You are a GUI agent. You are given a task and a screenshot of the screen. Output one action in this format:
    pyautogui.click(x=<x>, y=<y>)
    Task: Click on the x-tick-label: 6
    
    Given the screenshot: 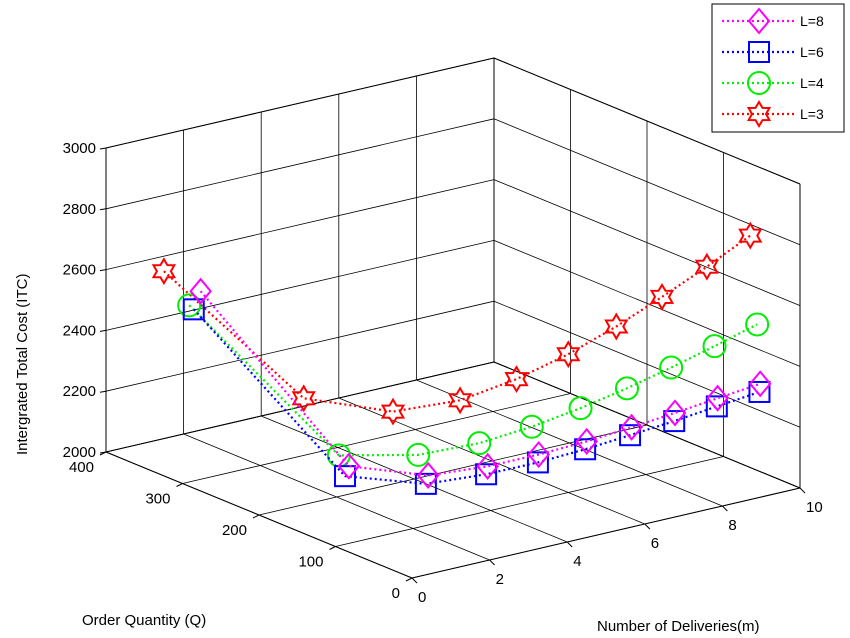 What is the action you would take?
    pyautogui.click(x=655, y=543)
    